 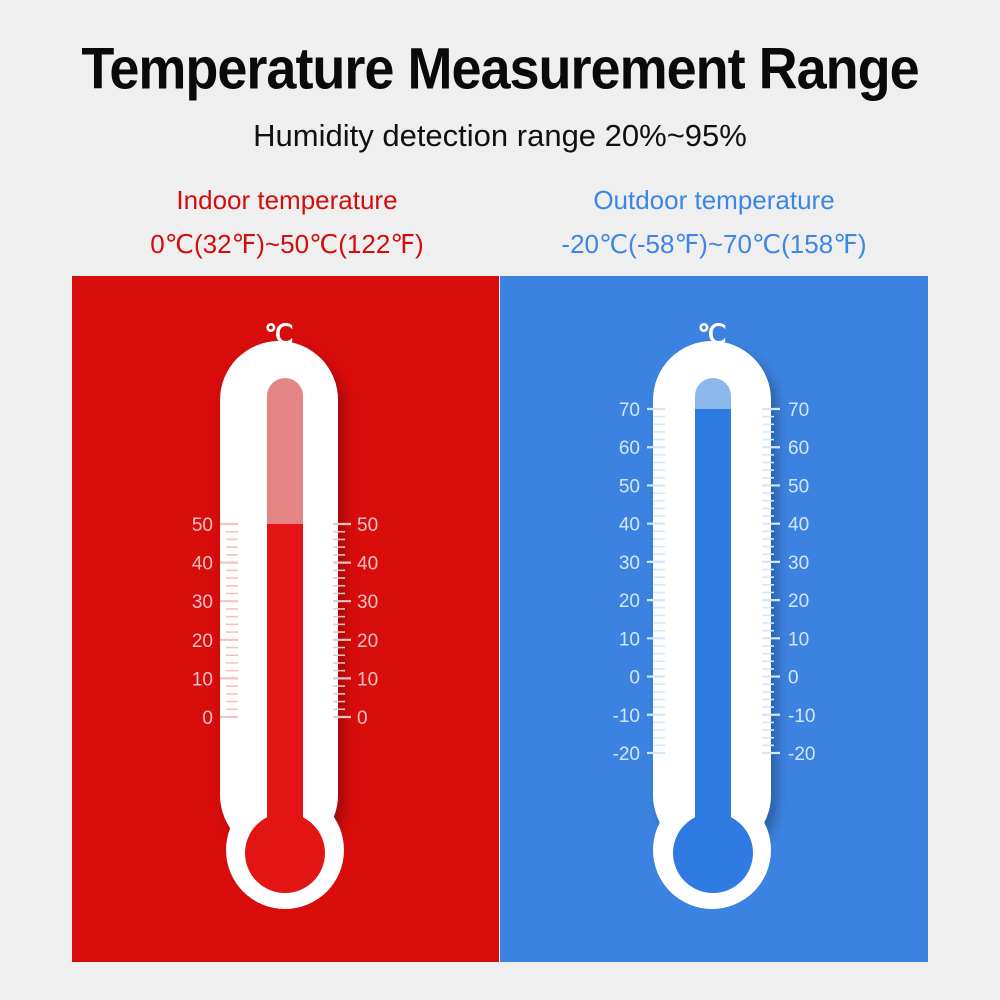 What do you see at coordinates (629, 639) in the screenshot?
I see `outdoor-left-tick-label: 10` at bounding box center [629, 639].